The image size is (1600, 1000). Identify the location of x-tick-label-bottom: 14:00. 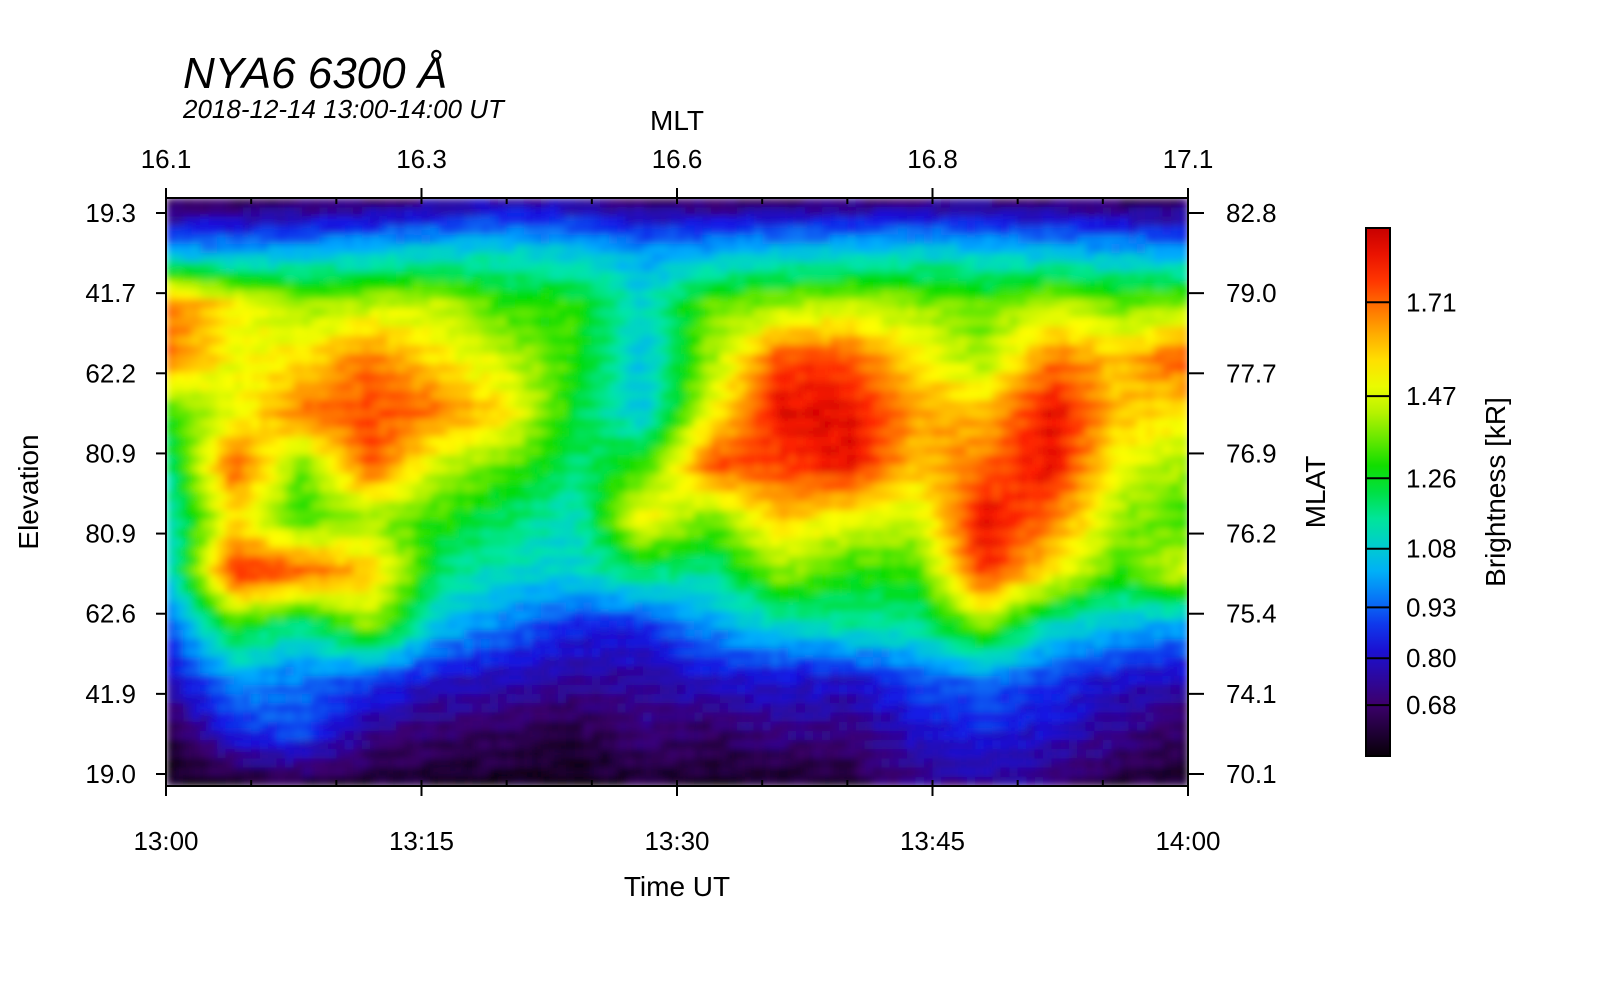
(1187, 841).